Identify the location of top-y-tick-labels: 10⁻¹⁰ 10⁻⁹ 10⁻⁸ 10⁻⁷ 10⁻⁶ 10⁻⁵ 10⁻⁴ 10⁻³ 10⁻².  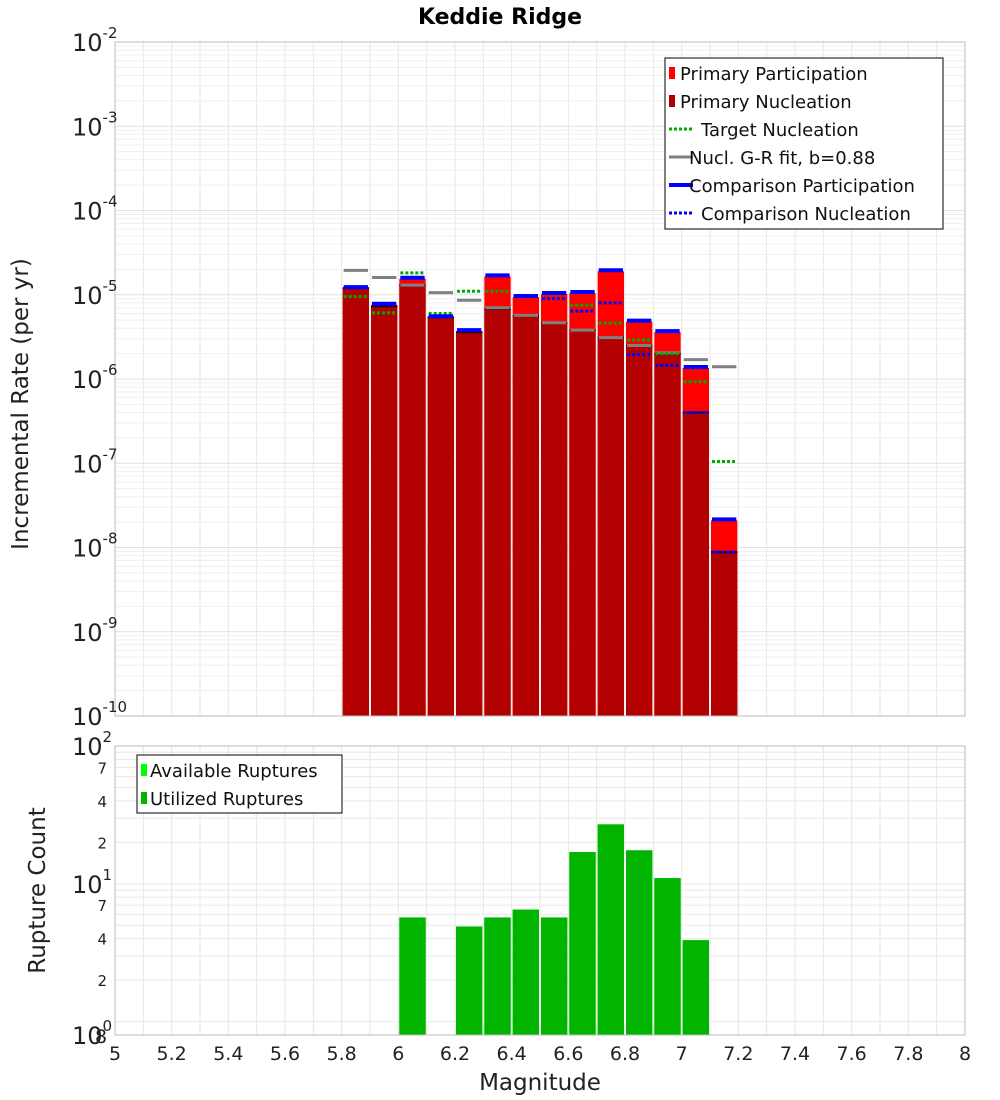
(99, 377).